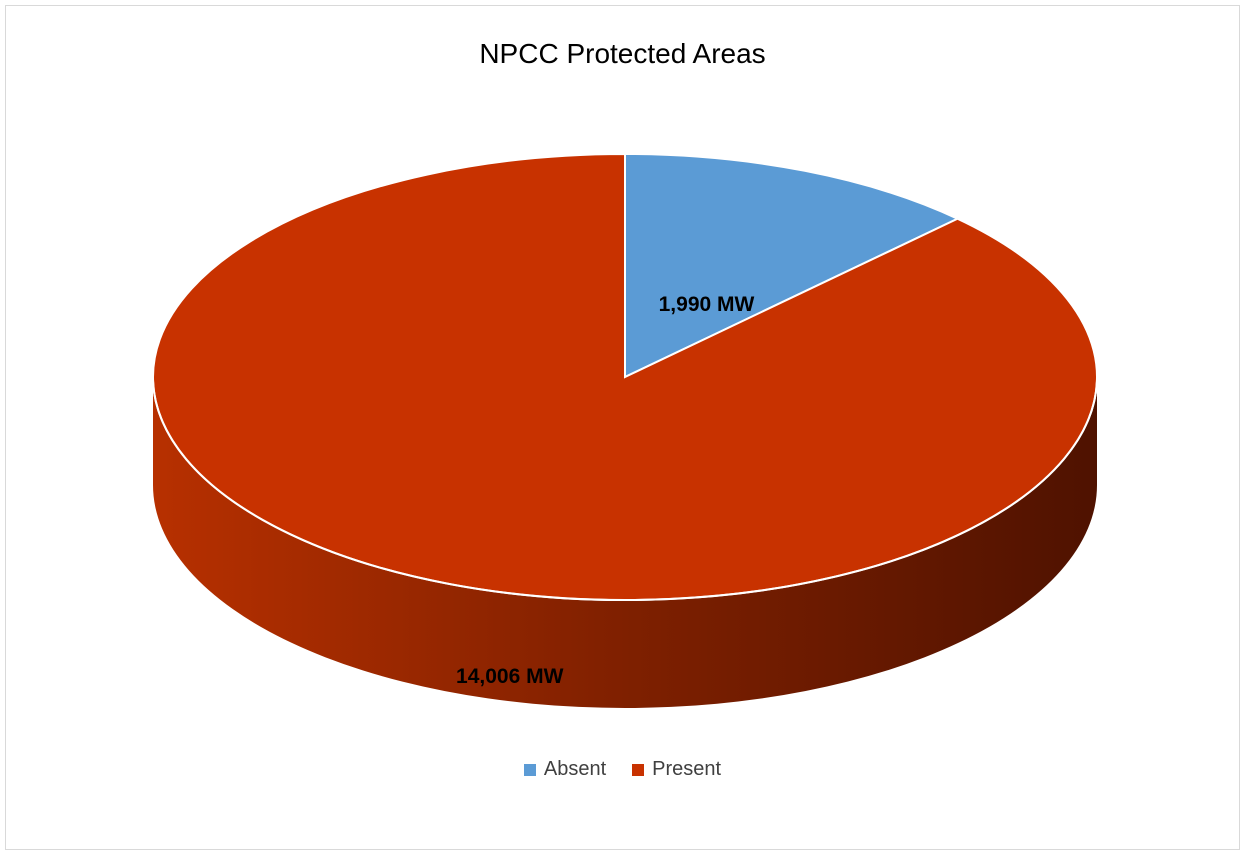  I want to click on legend-swatch-absent, so click(529, 769).